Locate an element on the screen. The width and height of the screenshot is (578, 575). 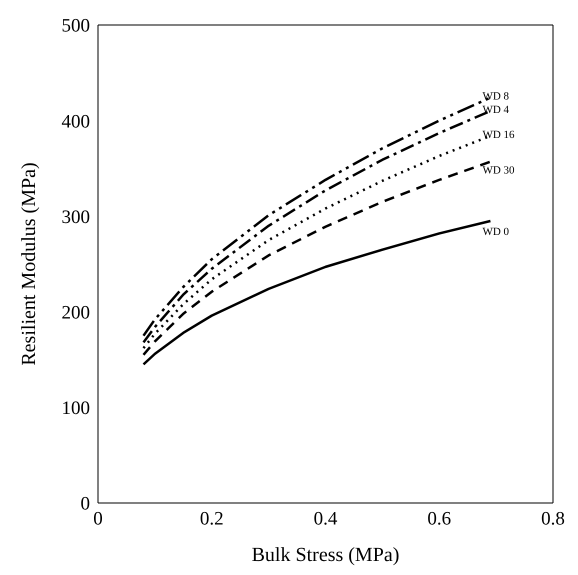
x-tick-label: 0.4 is located at coordinates (326, 519).